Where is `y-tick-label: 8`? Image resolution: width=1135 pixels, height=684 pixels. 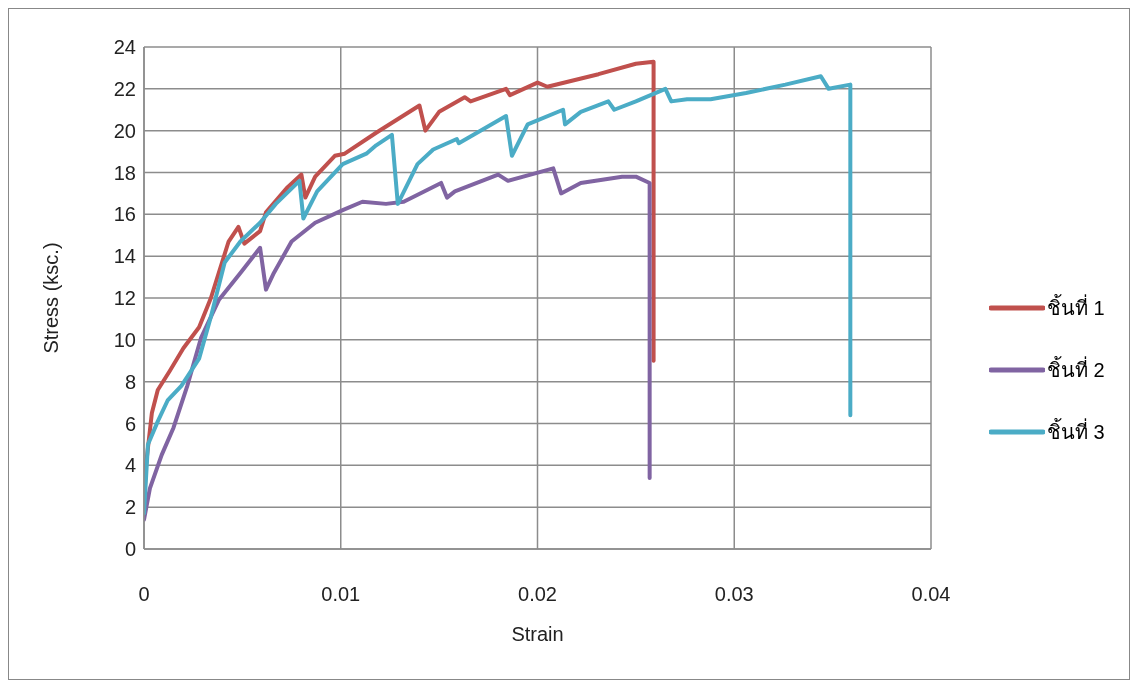
y-tick-label: 8 is located at coordinates (130, 381).